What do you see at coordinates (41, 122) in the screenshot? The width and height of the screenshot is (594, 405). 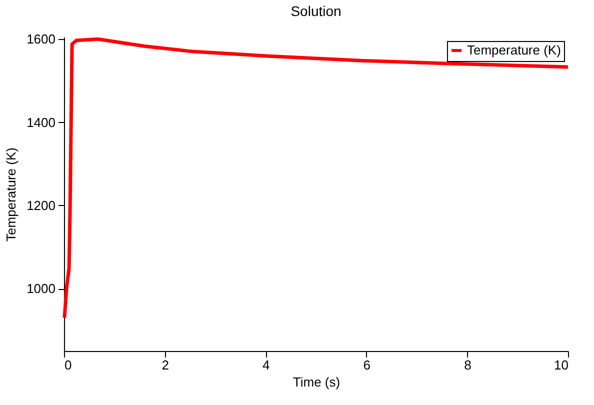 I see `y-tick-label: 1400` at bounding box center [41, 122].